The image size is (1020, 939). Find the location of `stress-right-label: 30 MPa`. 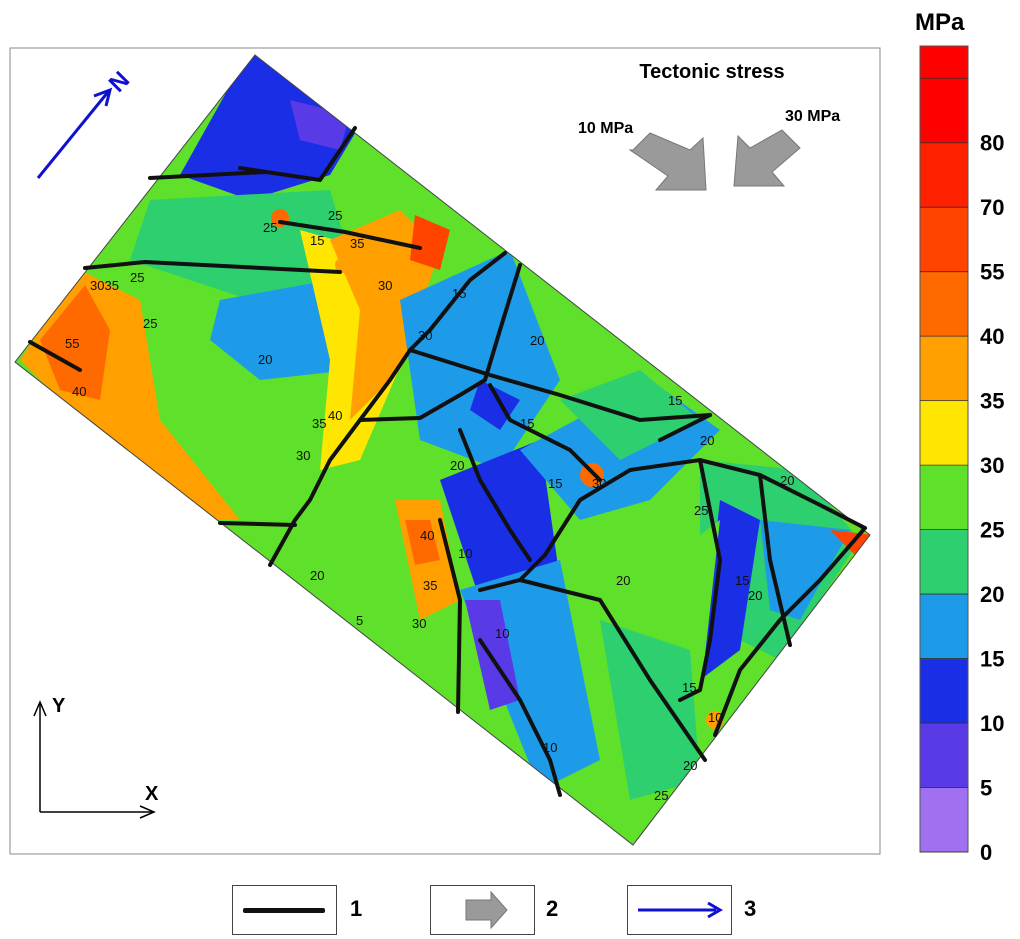

stress-right-label: 30 MPa is located at coordinates (812, 116).